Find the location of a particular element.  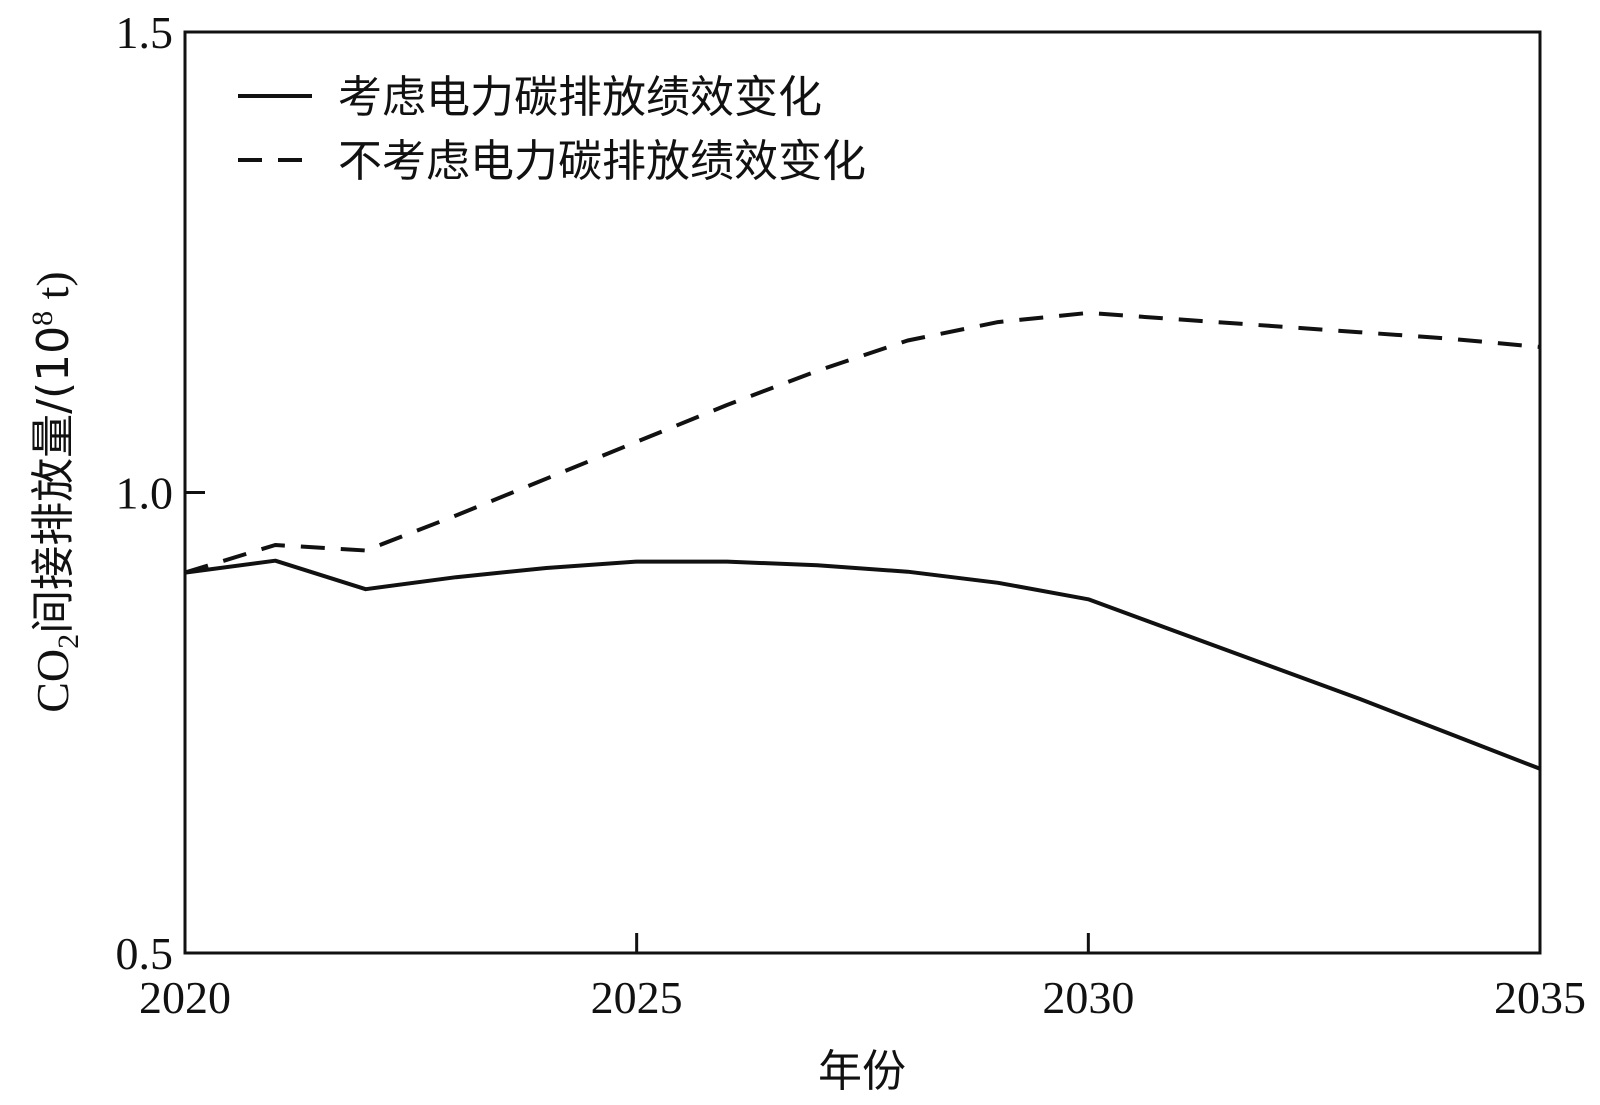

x-tick-label: 2025 is located at coordinates (637, 997).